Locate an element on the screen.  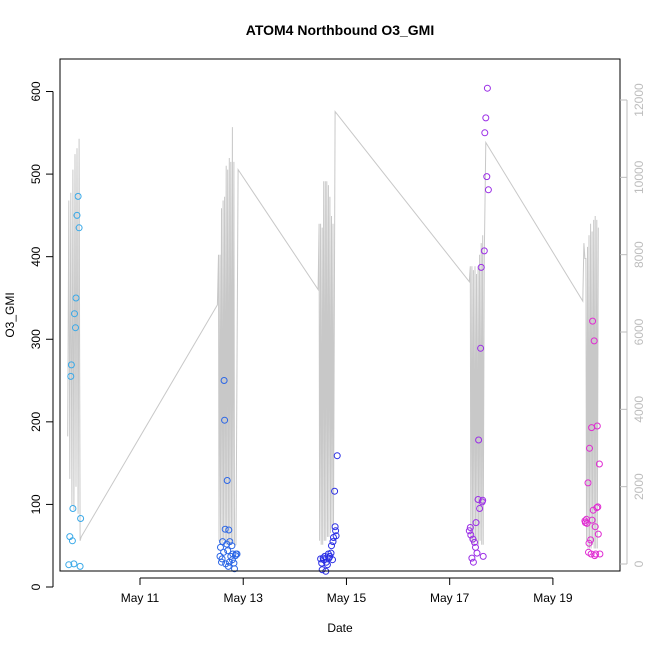
x-tick-label: May 11 is located at coordinates (140, 598).